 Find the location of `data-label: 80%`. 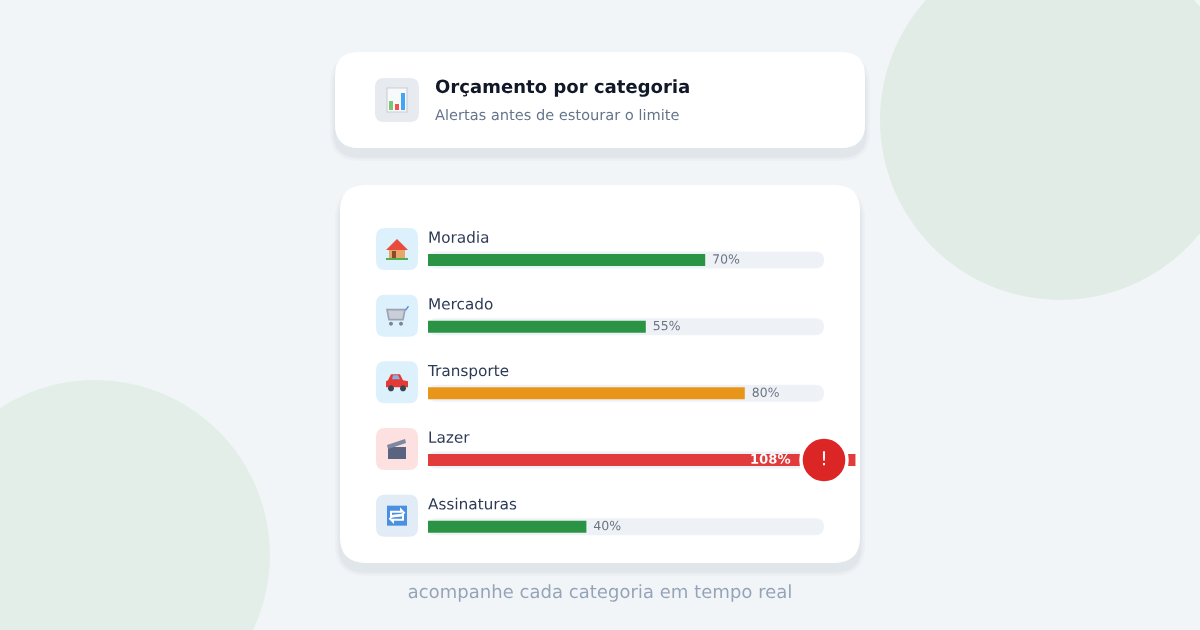

data-label: 80% is located at coordinates (765, 392).